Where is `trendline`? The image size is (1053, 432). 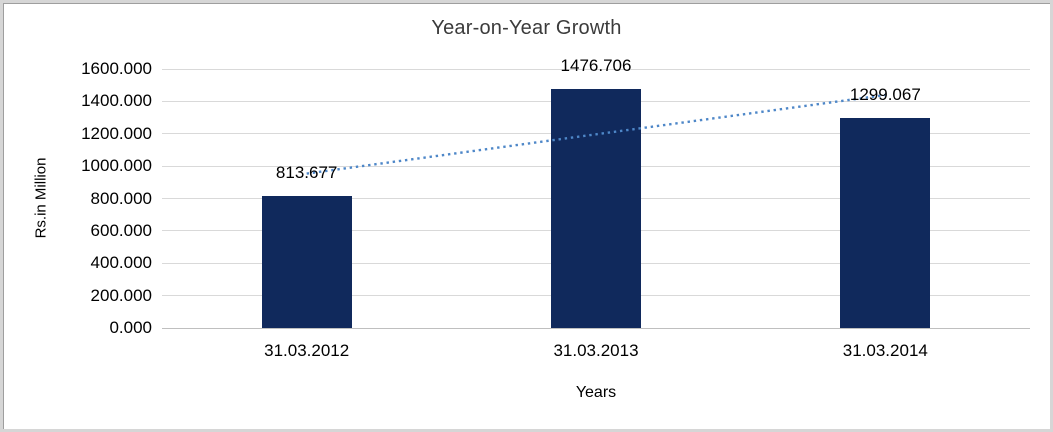 trendline is located at coordinates (596, 134).